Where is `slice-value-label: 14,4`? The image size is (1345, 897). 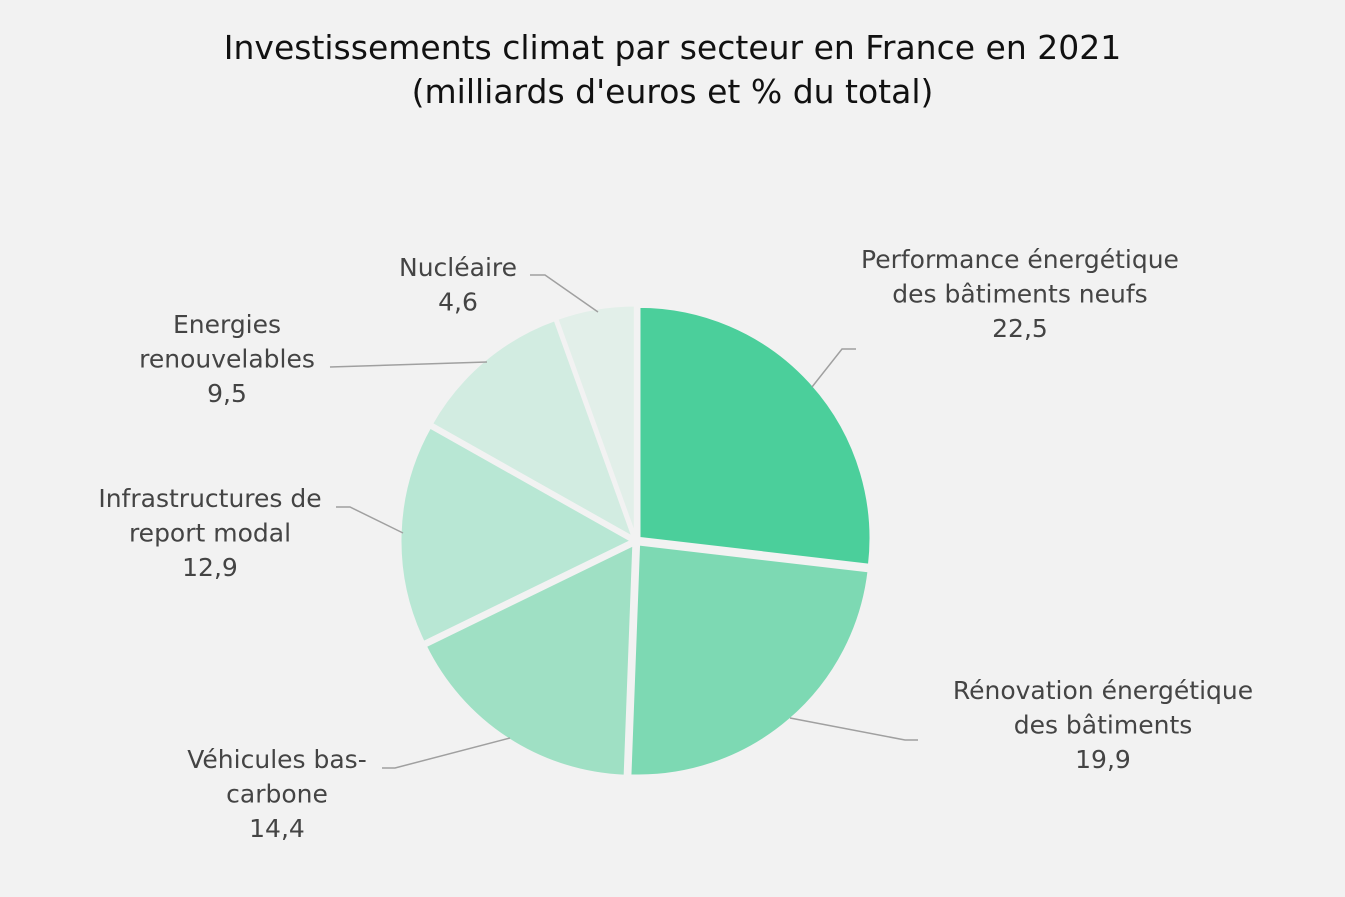 slice-value-label: 14,4 is located at coordinates (277, 828).